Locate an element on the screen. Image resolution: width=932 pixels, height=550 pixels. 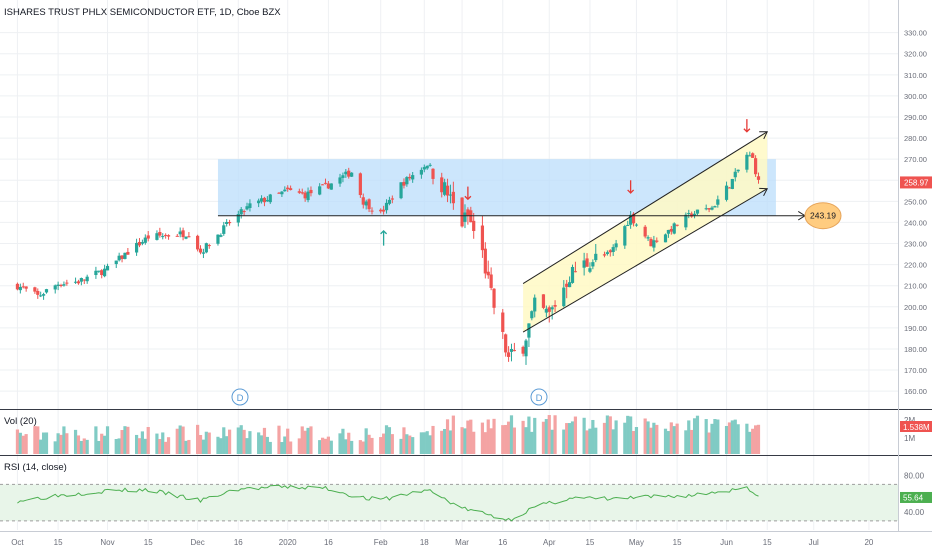
arrow-marker-head is located at coordinates (747, 130).